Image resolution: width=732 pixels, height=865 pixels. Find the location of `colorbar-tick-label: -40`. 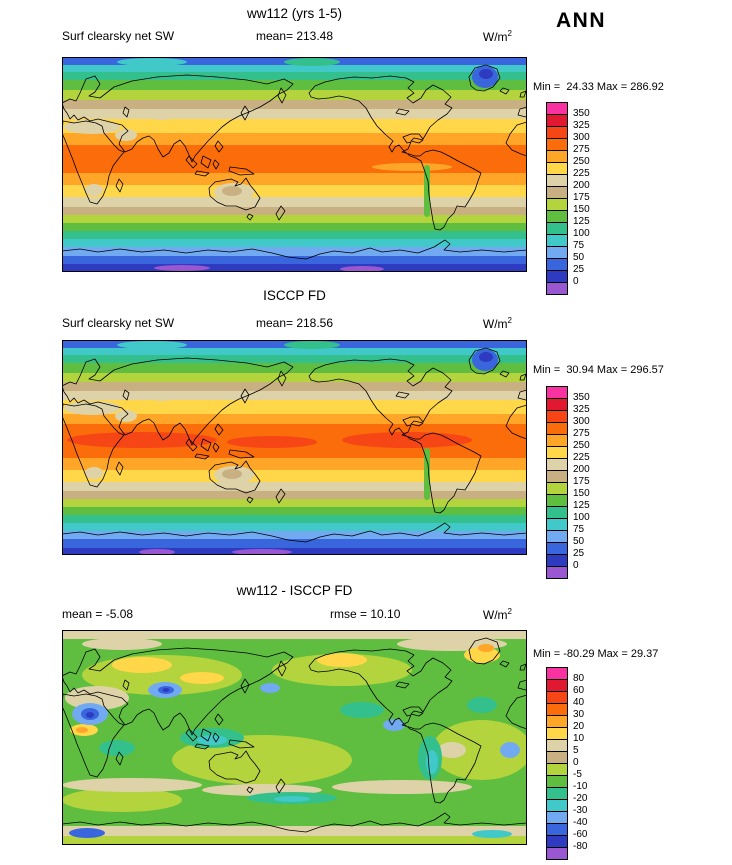

colorbar-tick-label: -40 is located at coordinates (580, 822).